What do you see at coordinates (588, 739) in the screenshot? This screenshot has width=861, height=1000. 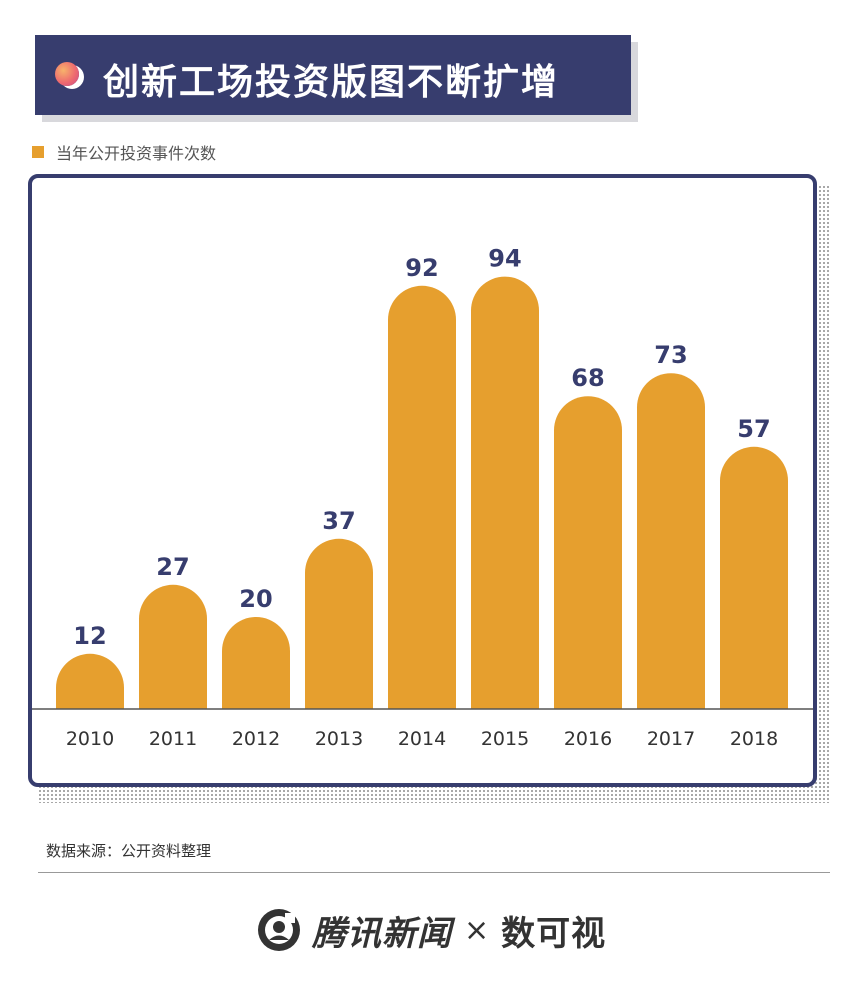 I see `x-tick-label-2016: 2016` at bounding box center [588, 739].